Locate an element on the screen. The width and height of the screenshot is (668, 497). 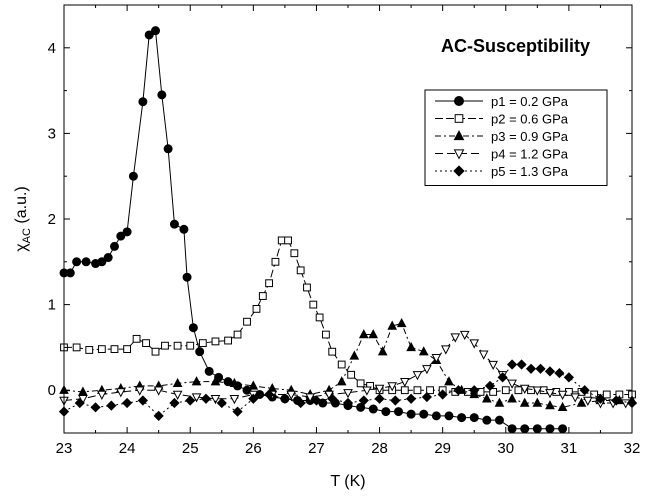
legend-entry: p3 = 0.9 GPa is located at coordinates (502, 136).